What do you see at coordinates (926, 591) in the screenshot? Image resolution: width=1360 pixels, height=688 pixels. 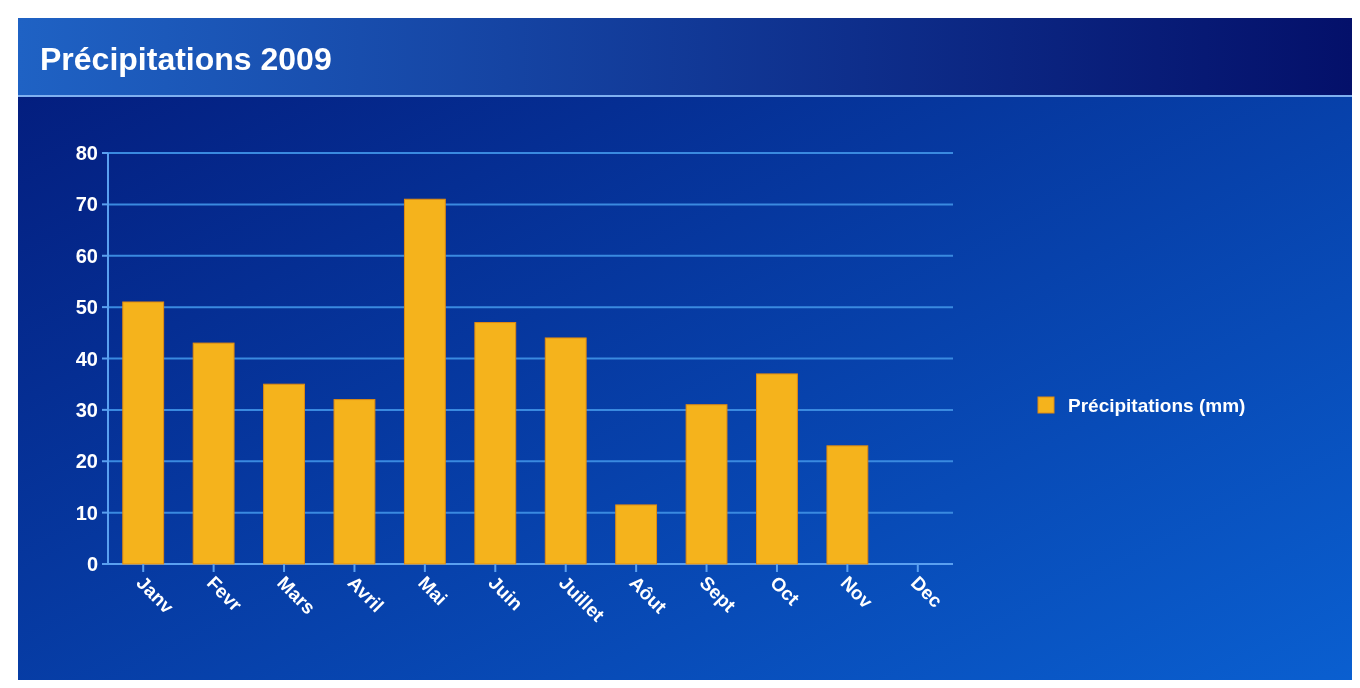 I see `x-tick-label: Dec` at bounding box center [926, 591].